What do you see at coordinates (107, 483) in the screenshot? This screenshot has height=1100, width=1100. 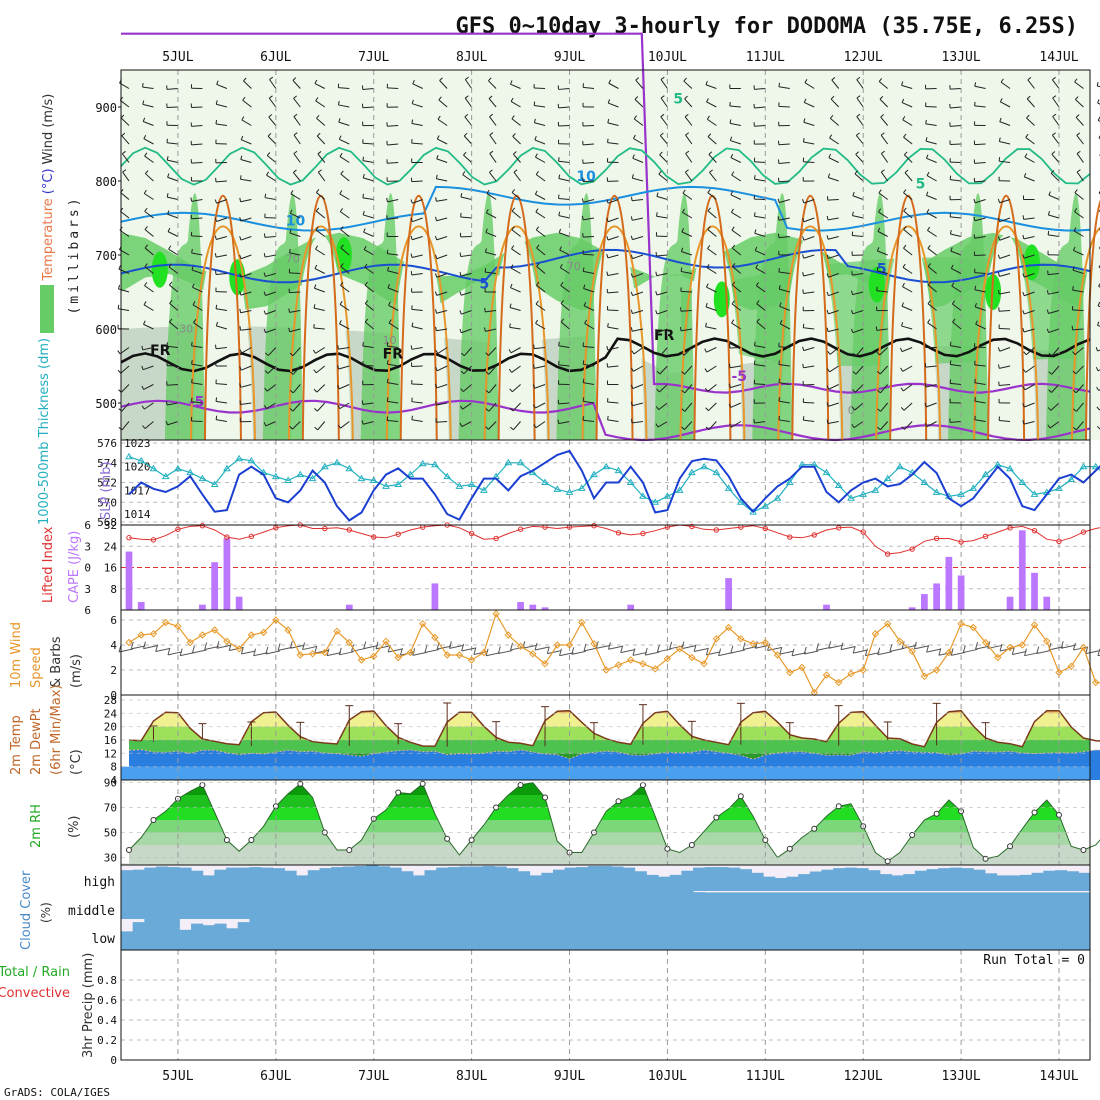 I see `left-tick-label: 572` at bounding box center [107, 483].